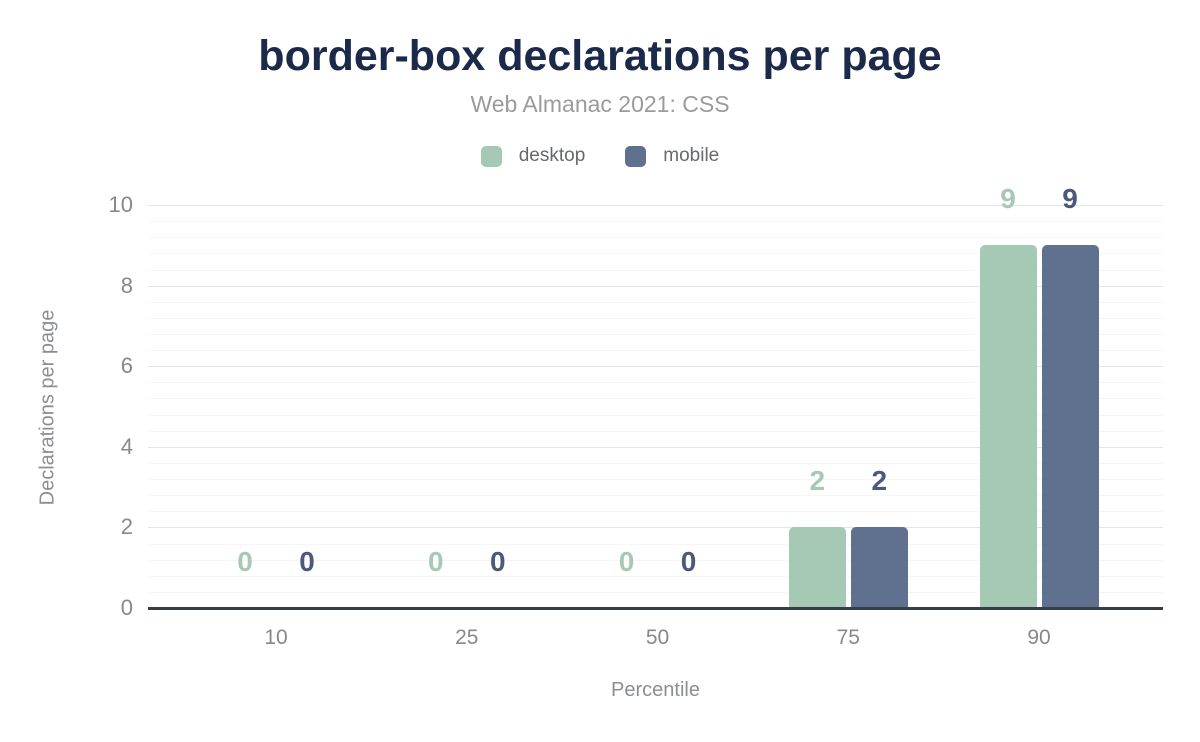 The height and width of the screenshot is (742, 1200). What do you see at coordinates (636, 156) in the screenshot?
I see `mobile-swatch-icon` at bounding box center [636, 156].